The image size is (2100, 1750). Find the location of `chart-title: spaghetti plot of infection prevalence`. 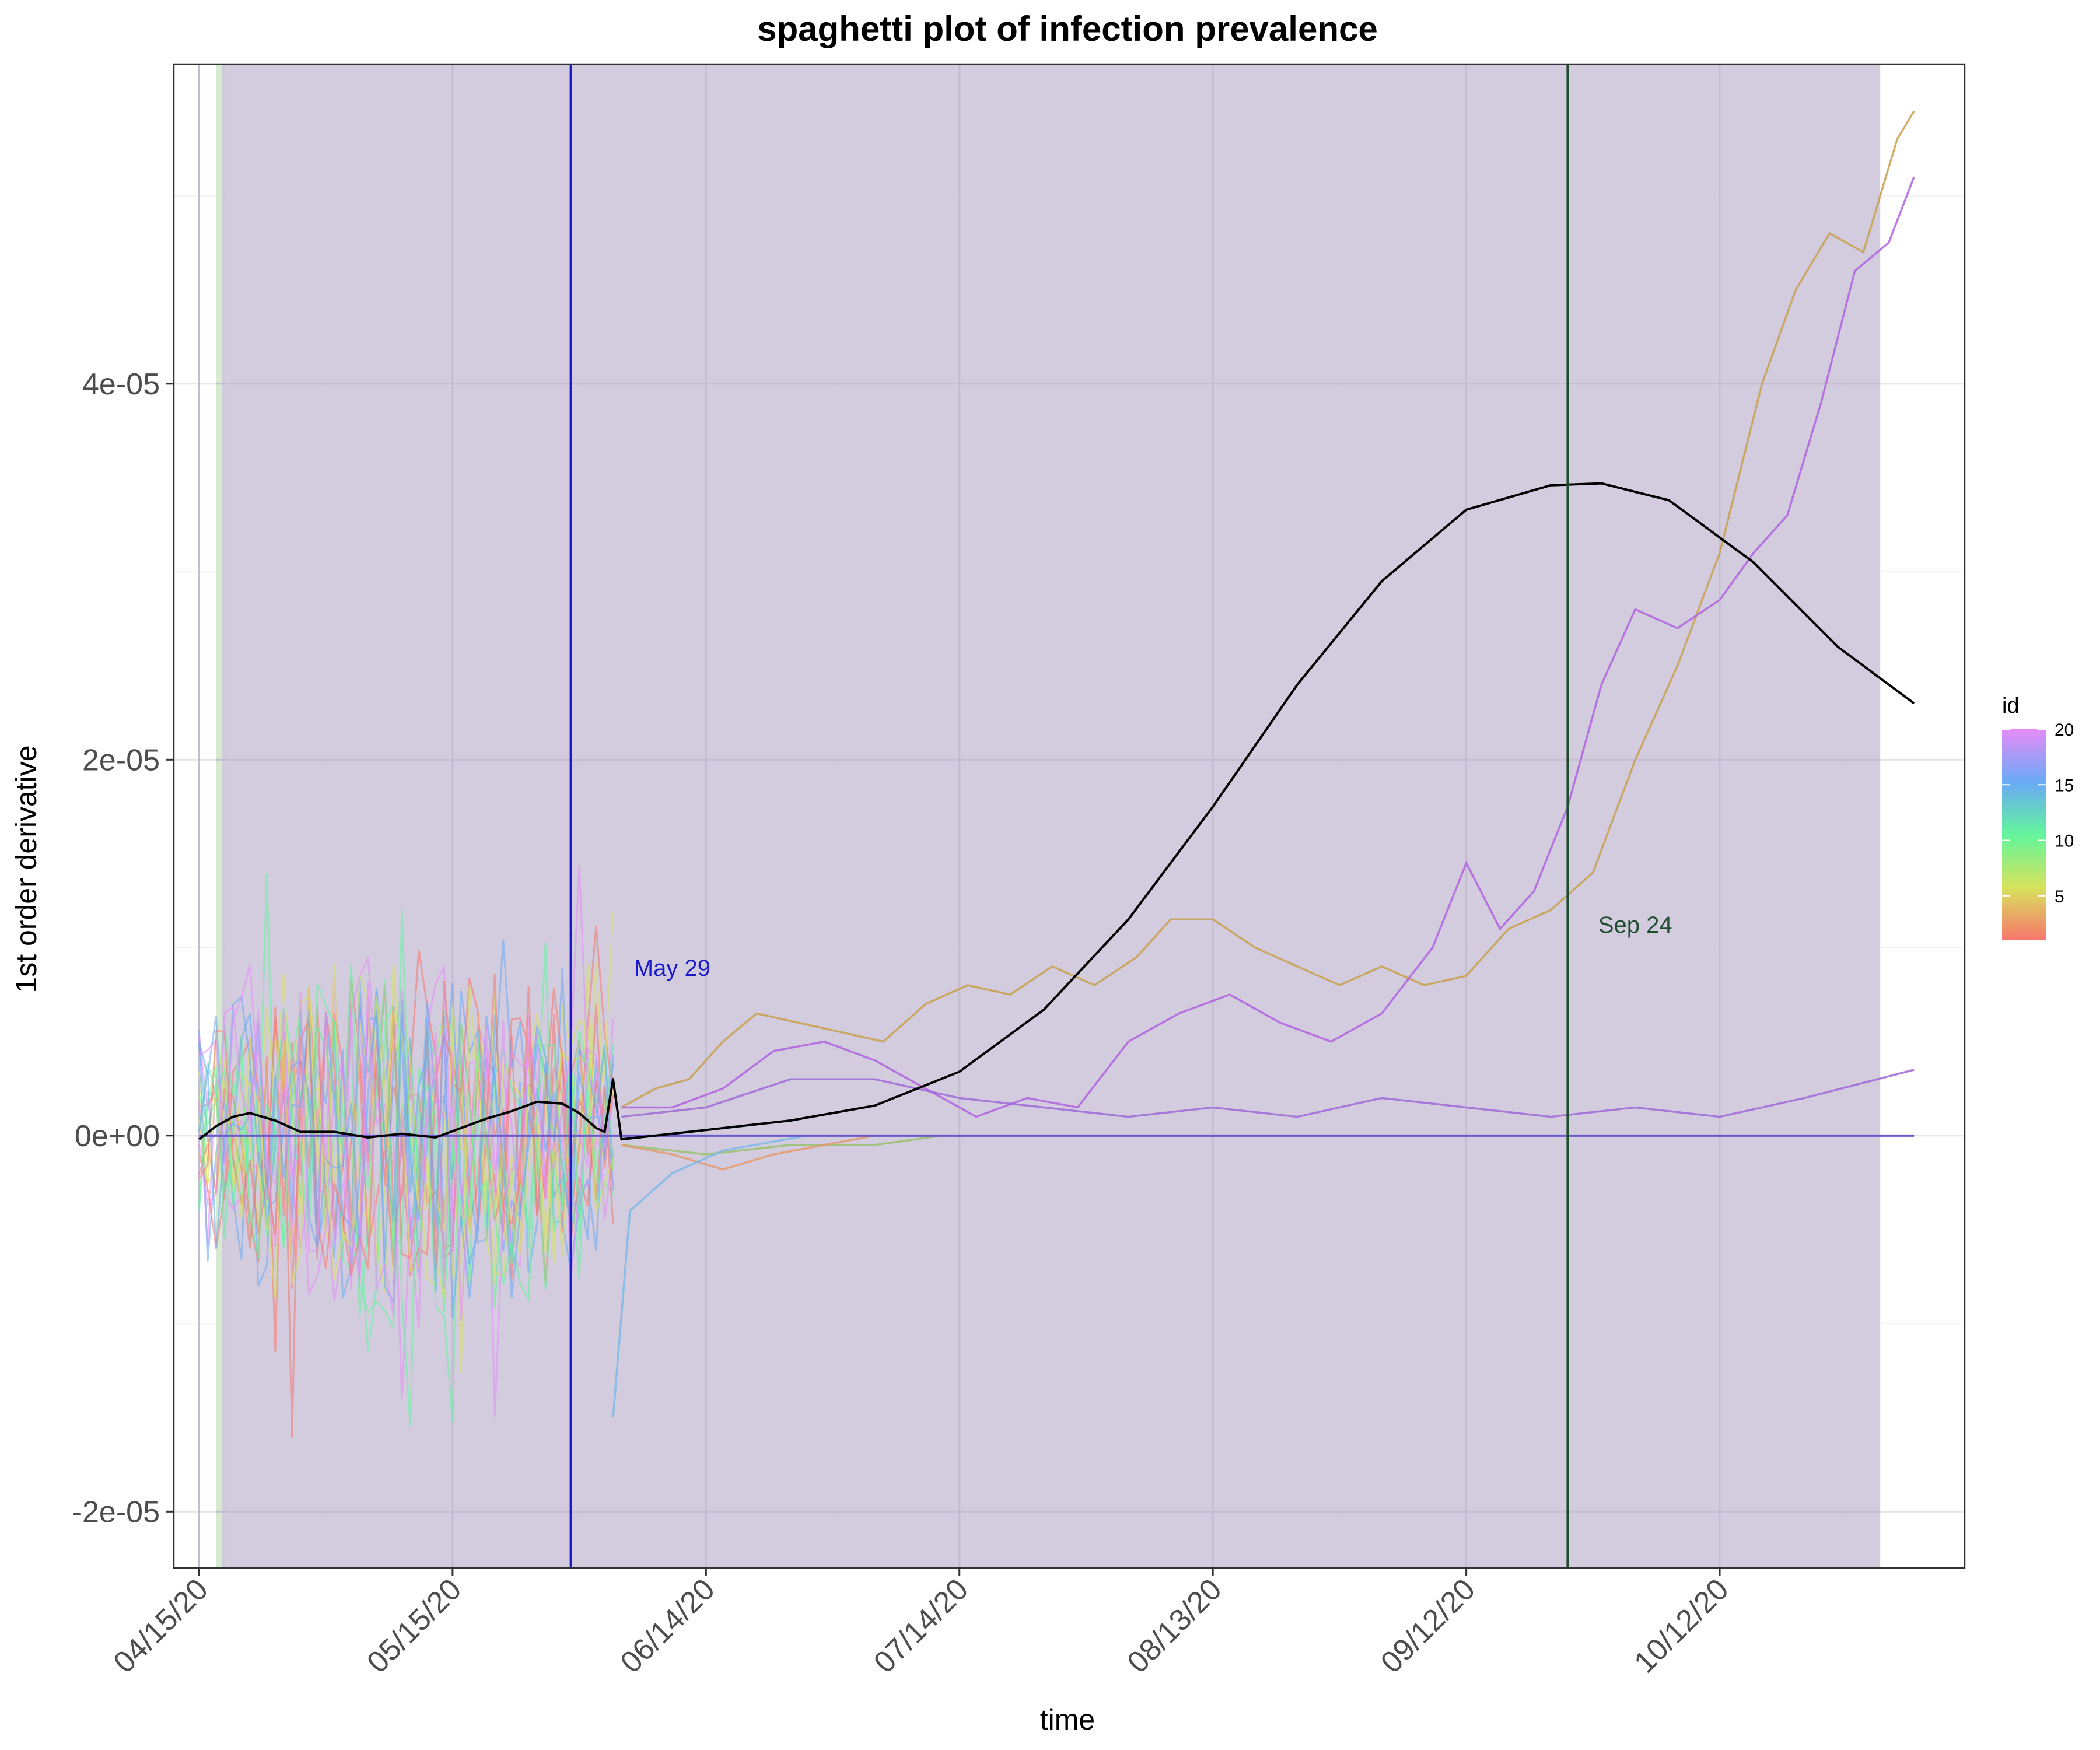

chart-title: spaghetti plot of infection prevalence is located at coordinates (1067, 28).